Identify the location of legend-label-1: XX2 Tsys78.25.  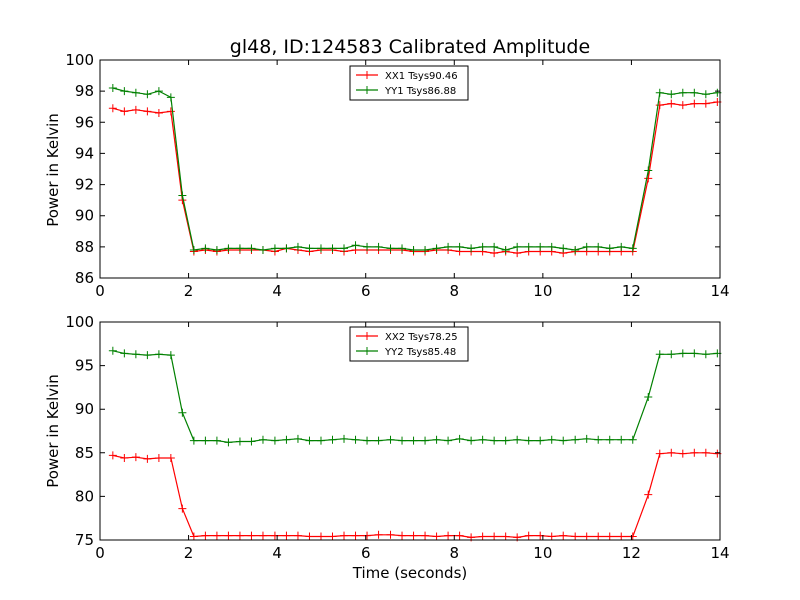
(421, 337).